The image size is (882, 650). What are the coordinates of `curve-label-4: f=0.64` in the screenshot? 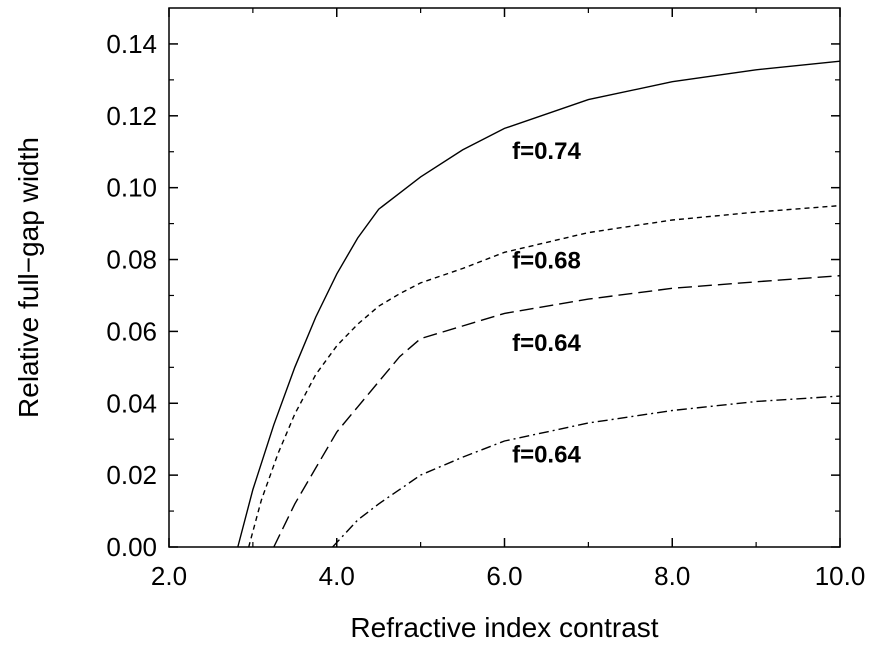 It's located at (546, 455).